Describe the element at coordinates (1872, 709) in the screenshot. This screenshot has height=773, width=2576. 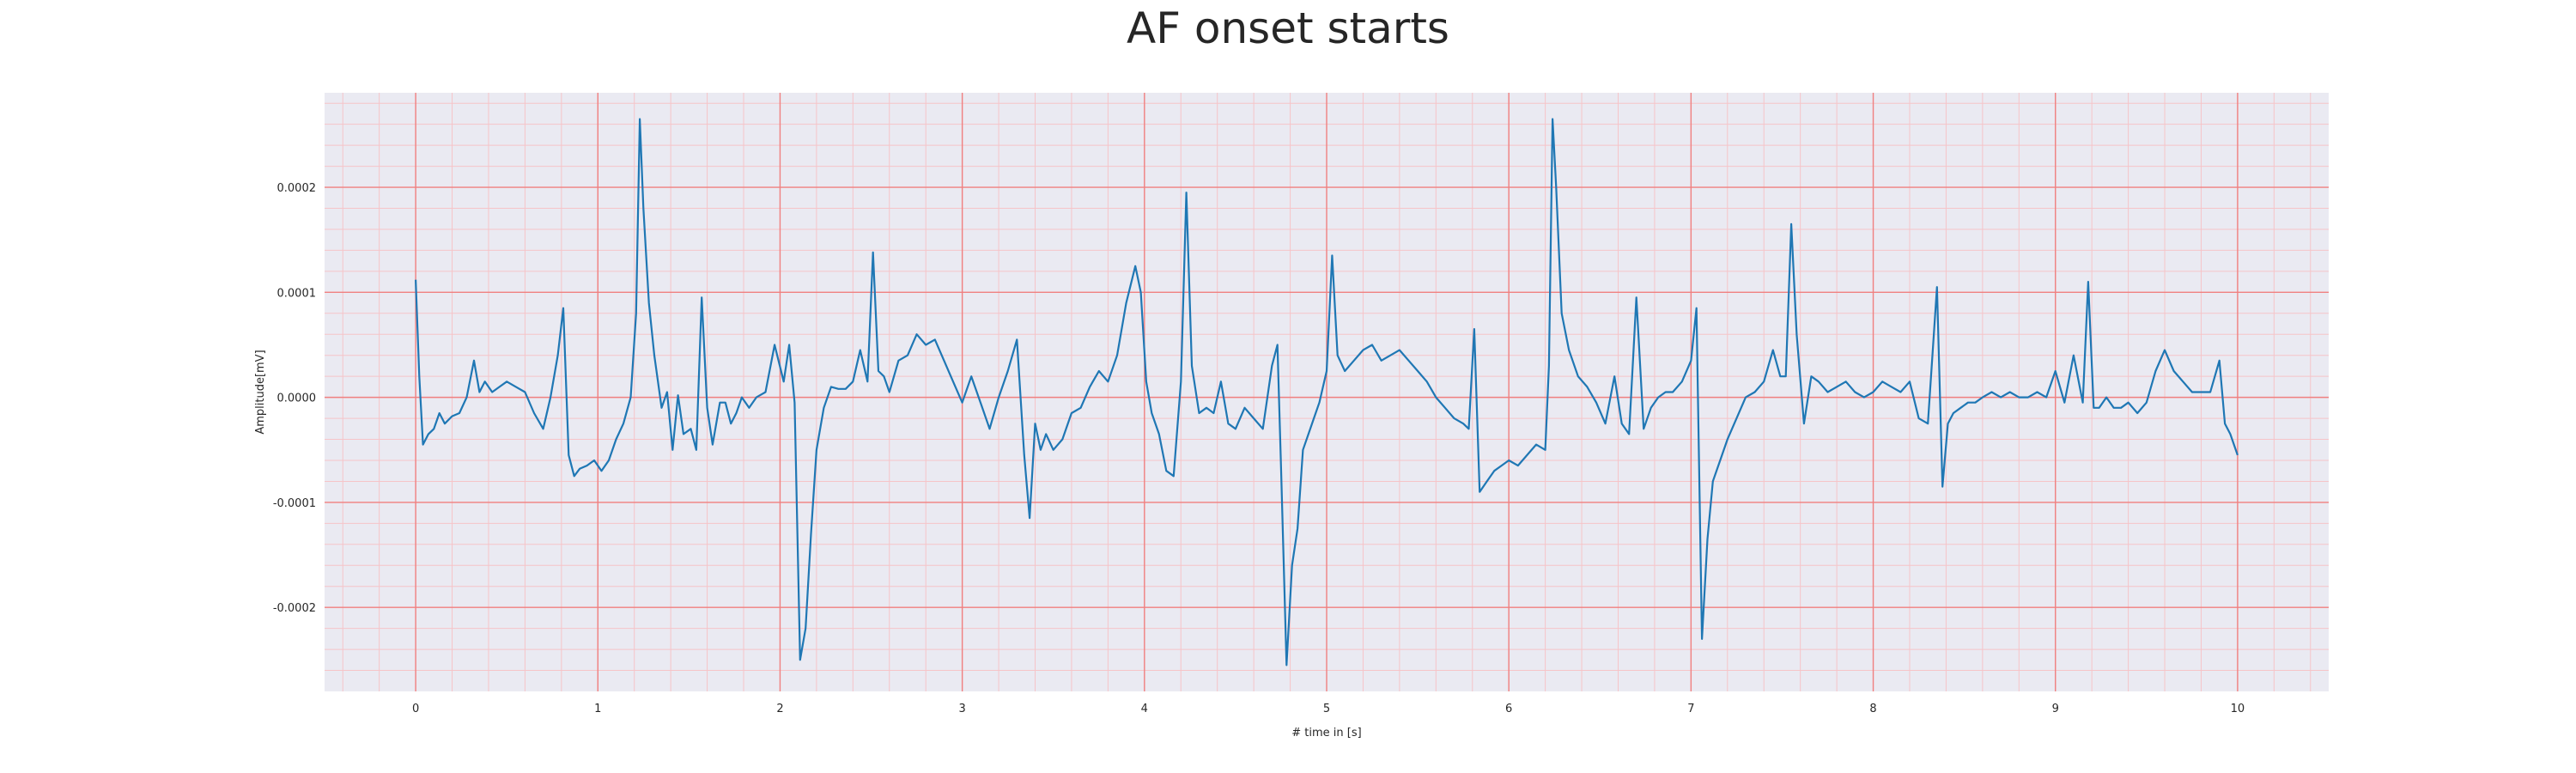
I see `x-tick-label: 8` at that location.